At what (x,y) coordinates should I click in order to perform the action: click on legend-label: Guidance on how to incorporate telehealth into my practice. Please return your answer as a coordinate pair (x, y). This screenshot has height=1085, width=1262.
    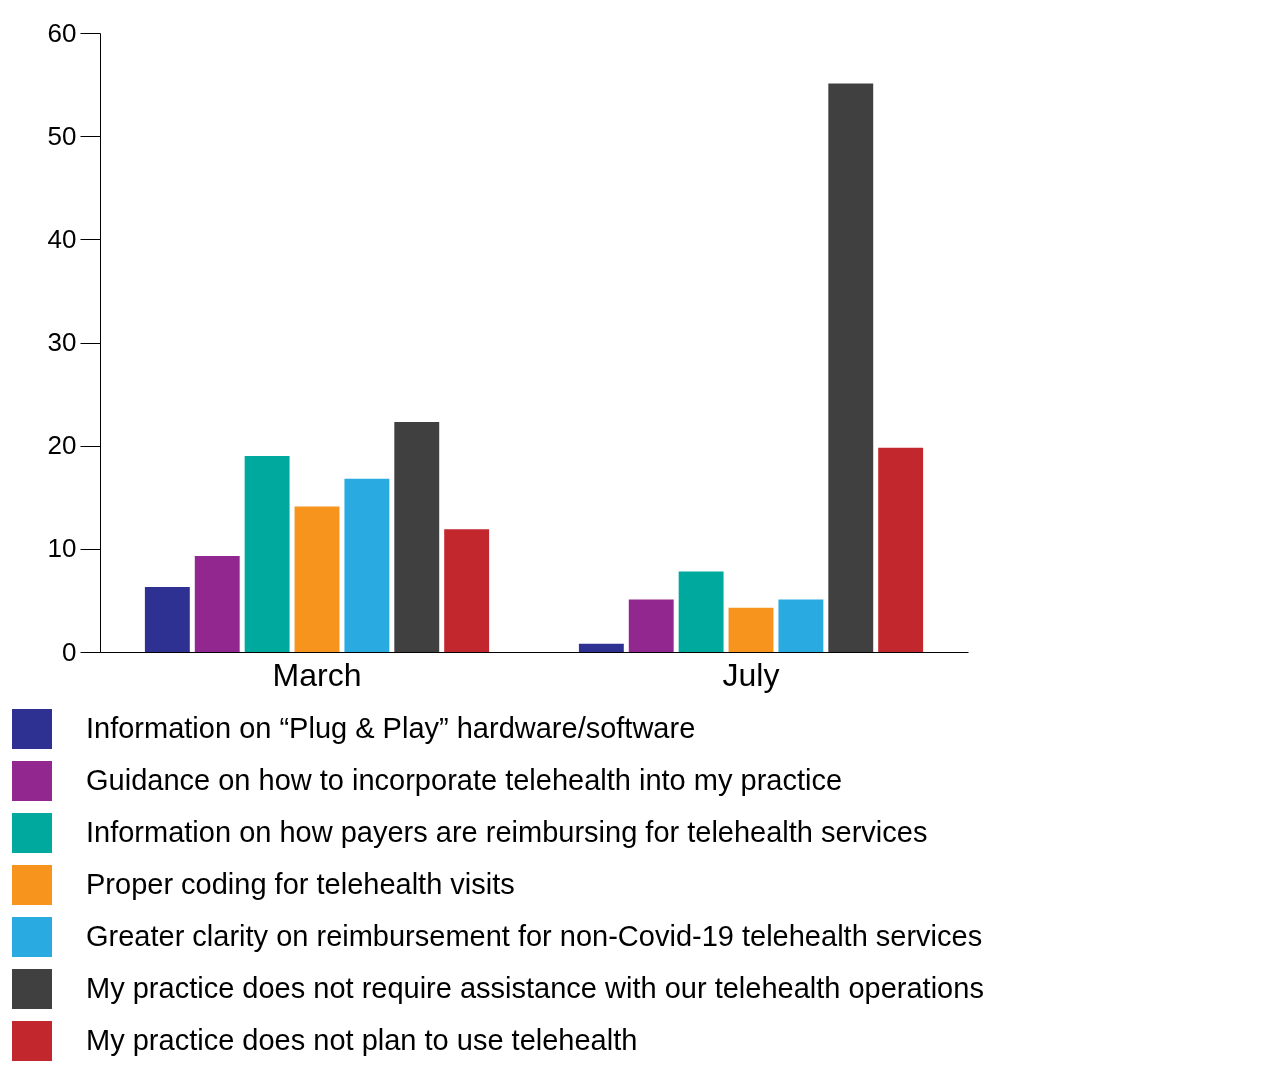
    Looking at the image, I should click on (464, 780).